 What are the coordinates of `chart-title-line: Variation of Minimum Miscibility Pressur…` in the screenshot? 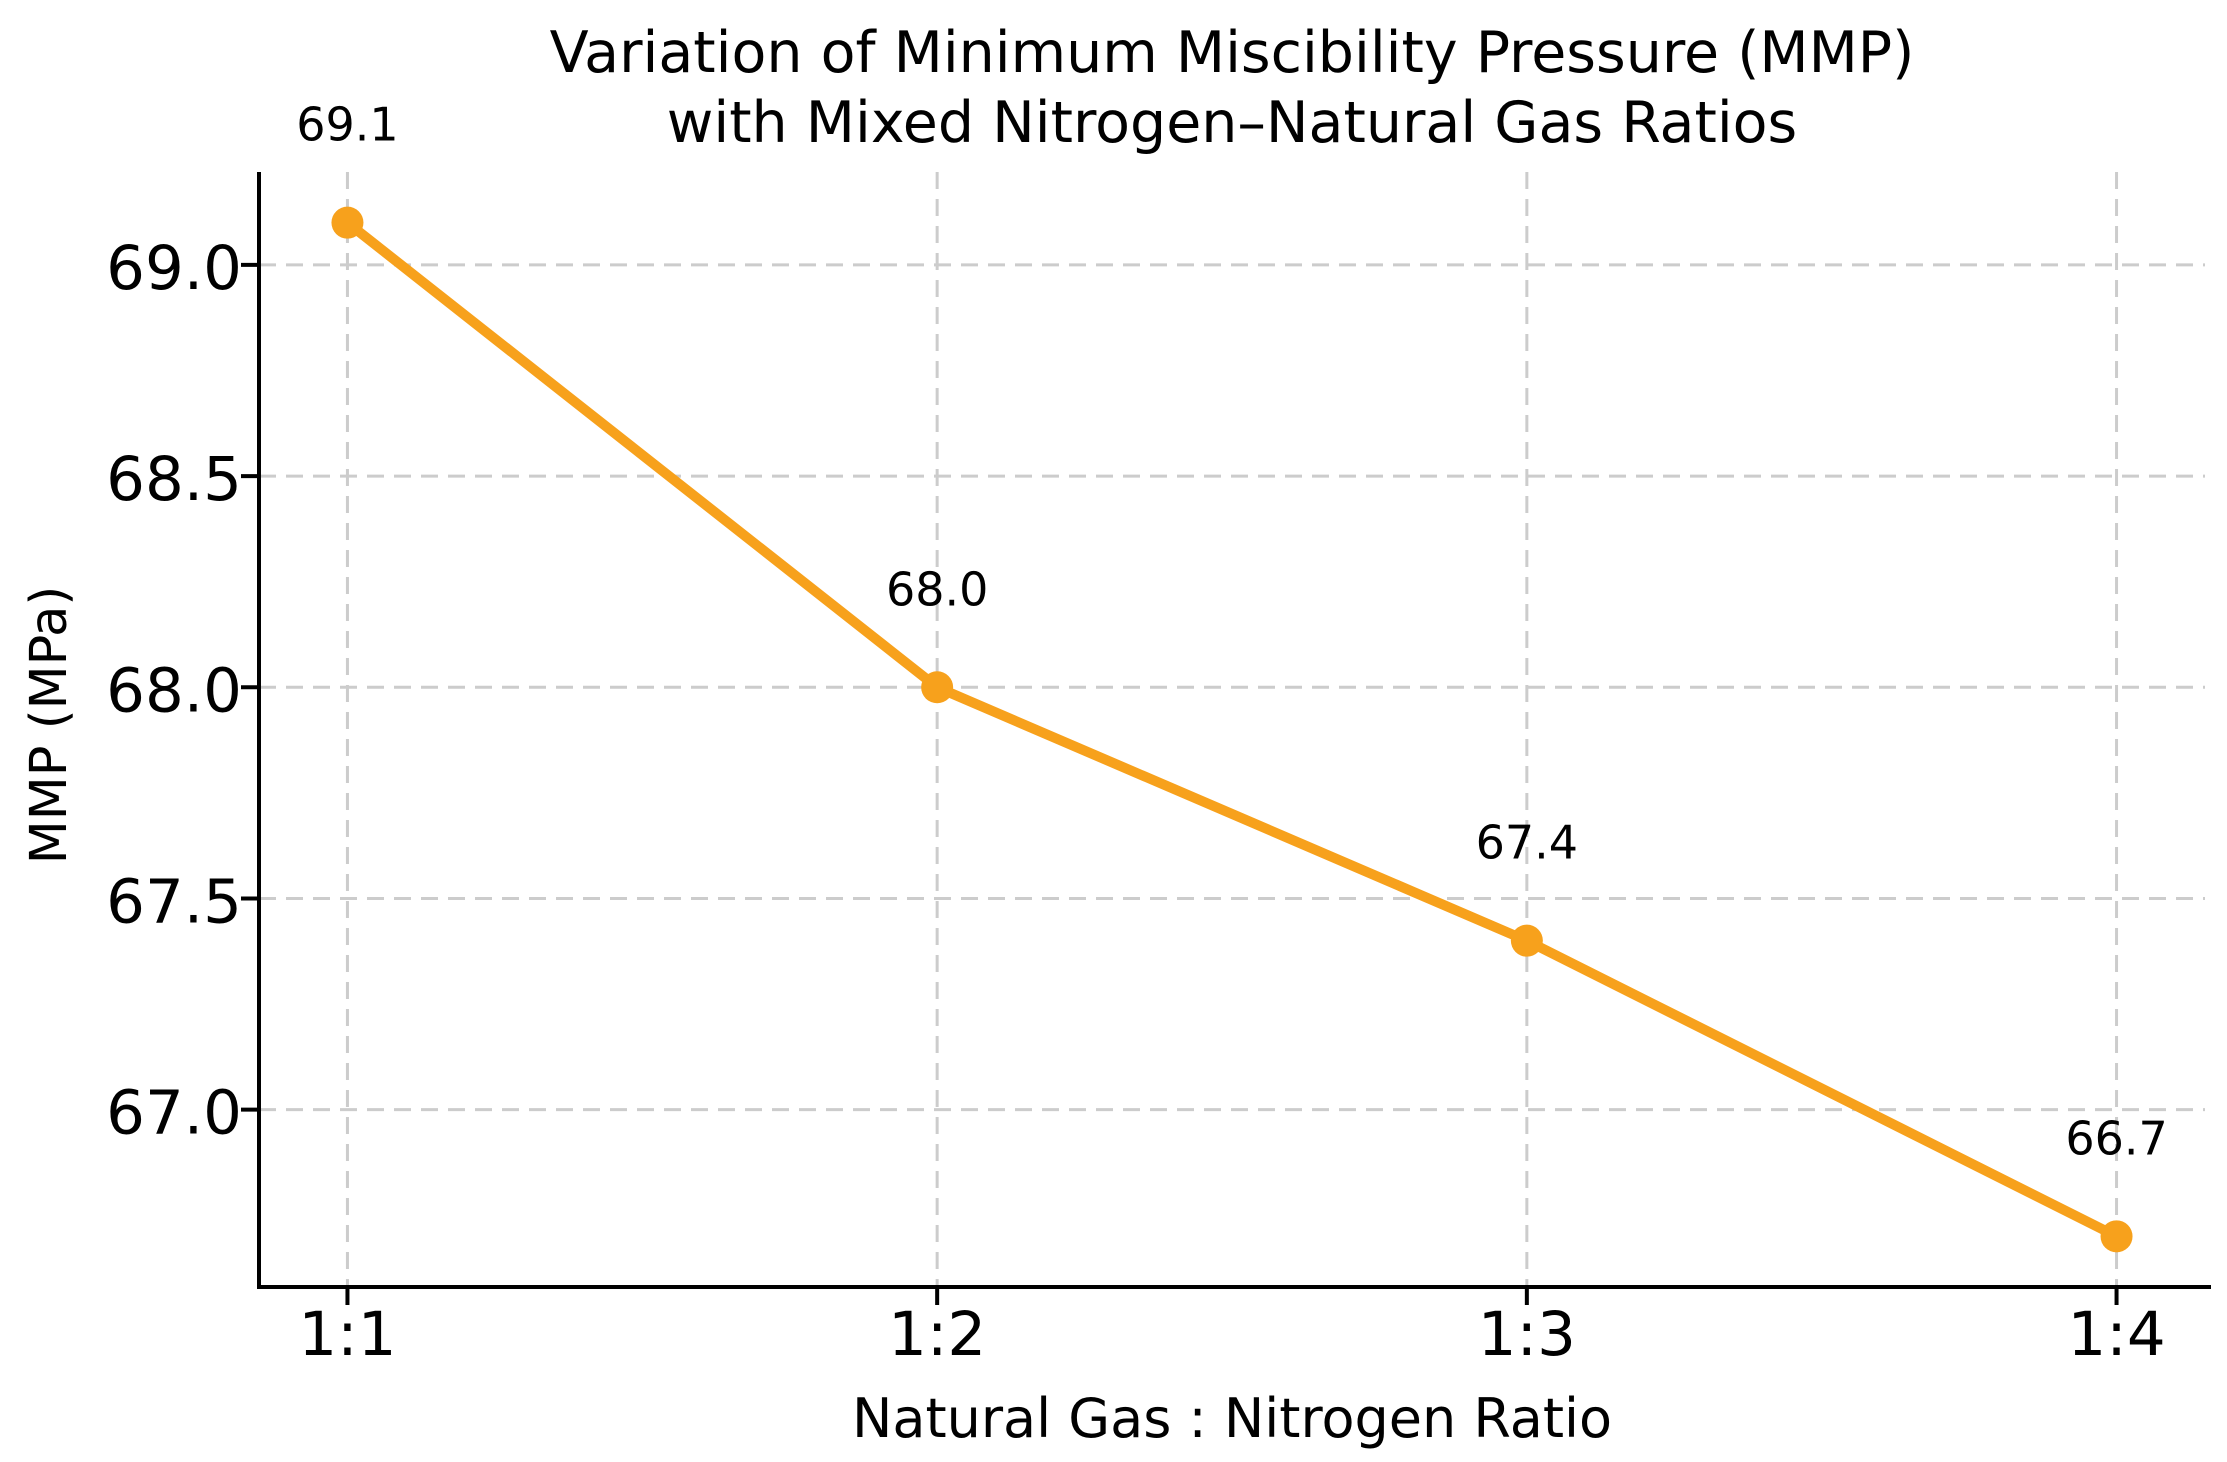 It's located at (1232, 53).